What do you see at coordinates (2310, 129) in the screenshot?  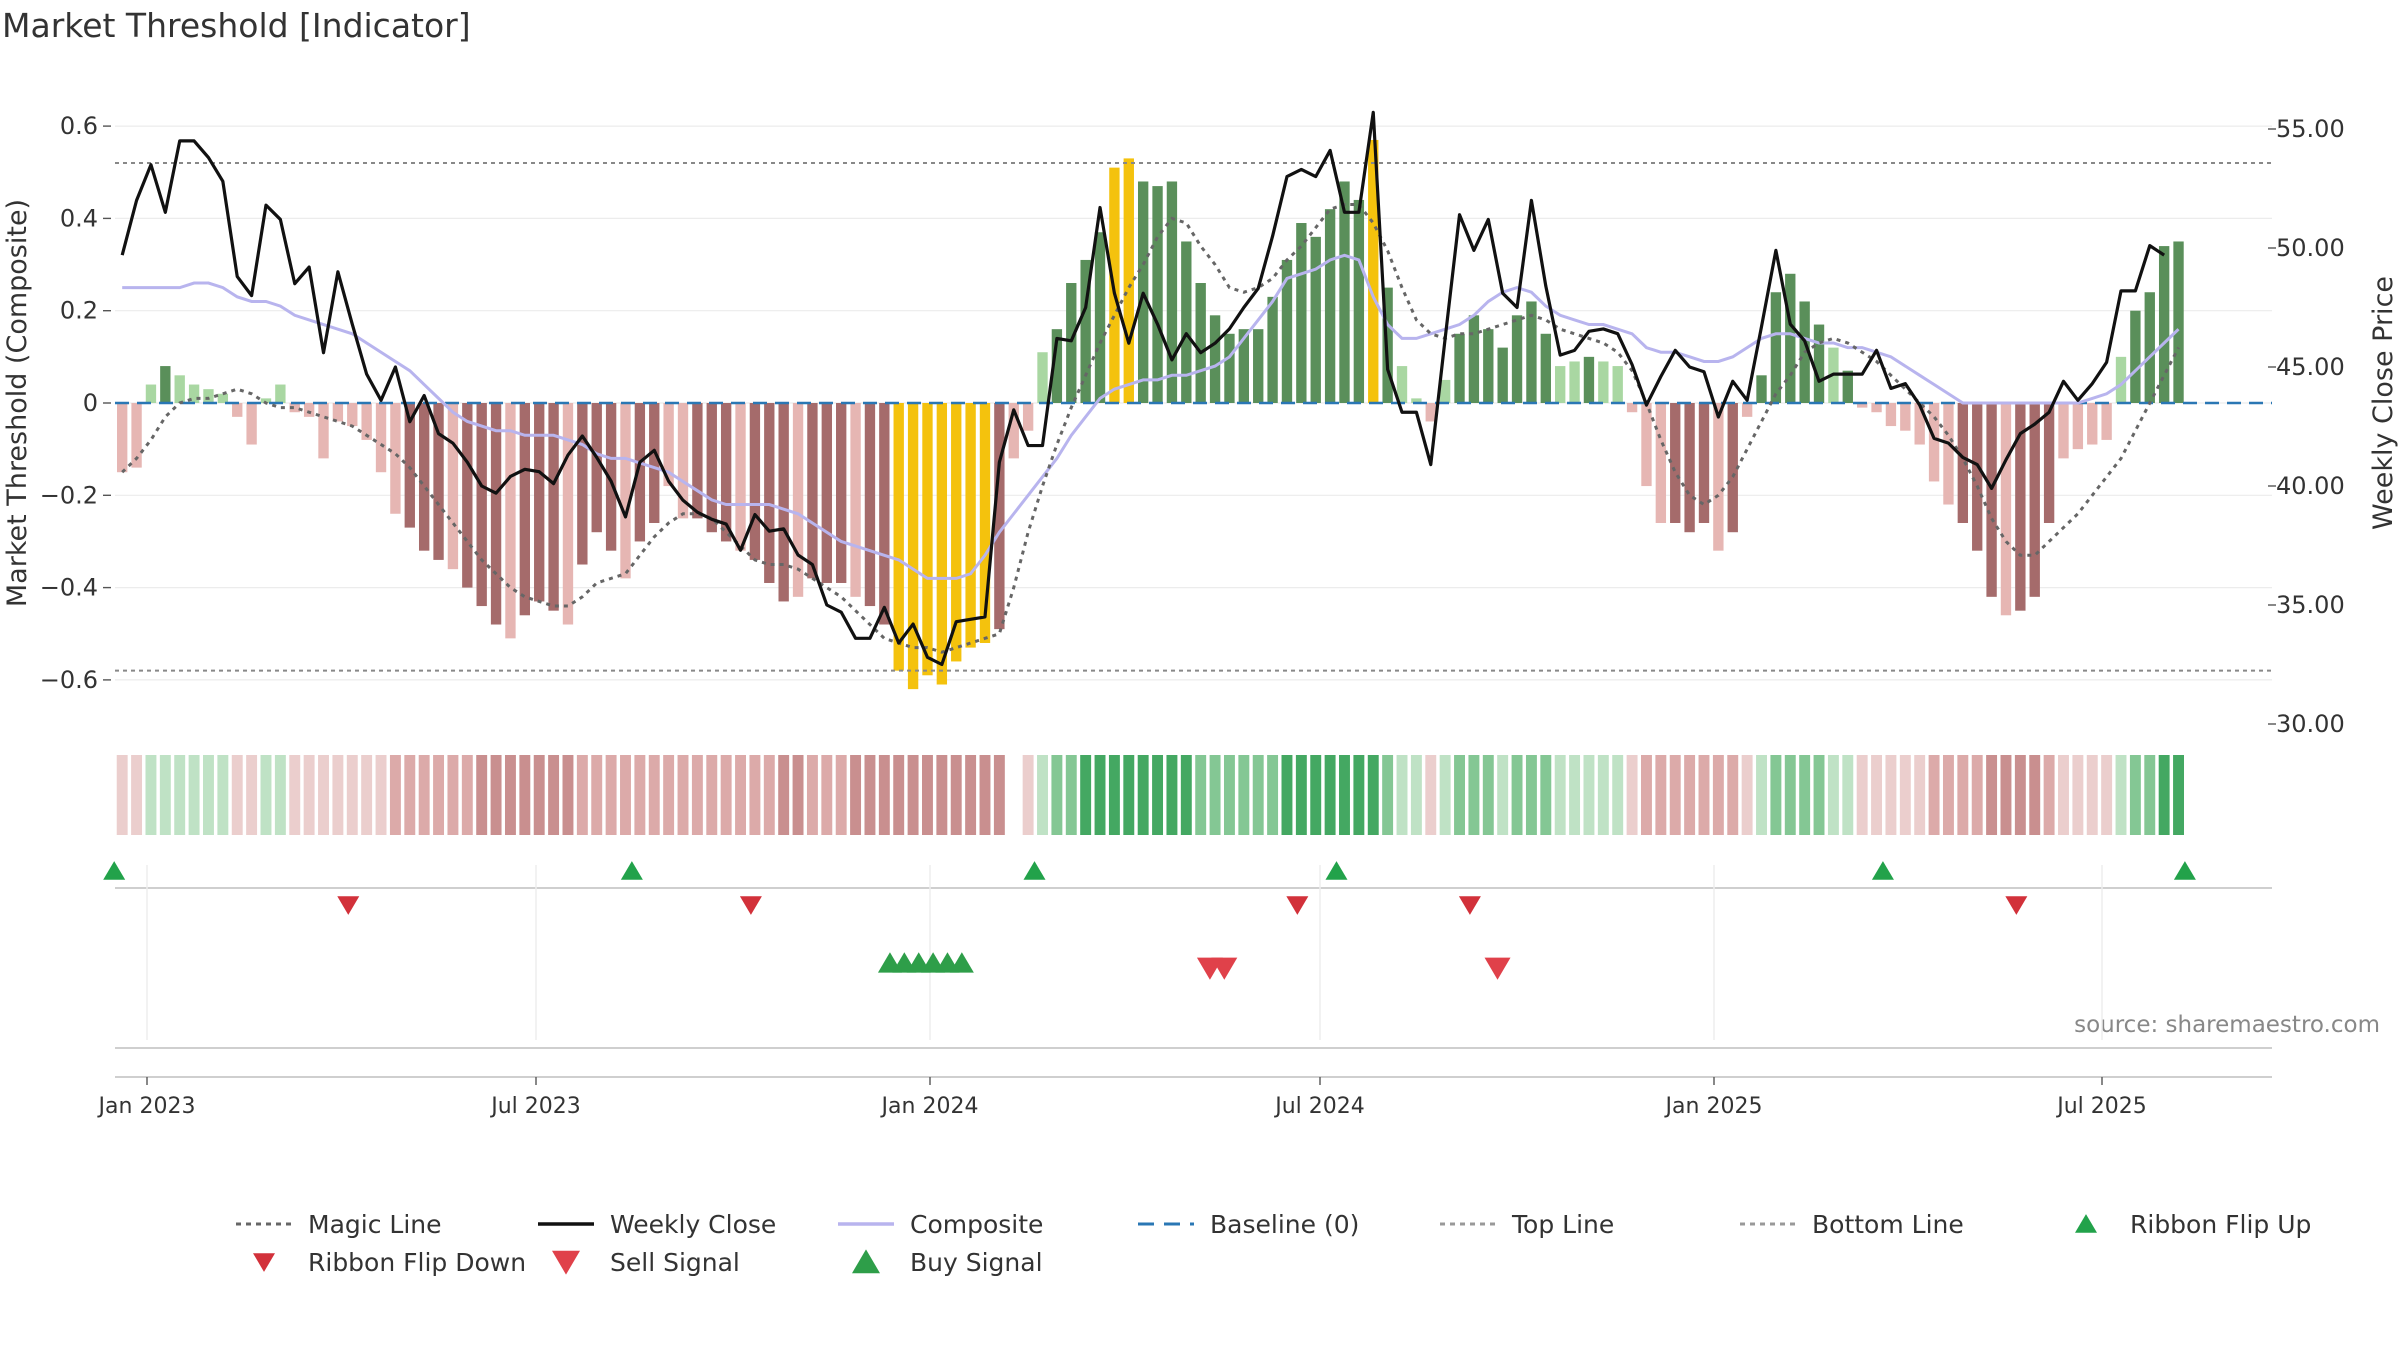 I see `right-tick-label: 55.00` at bounding box center [2310, 129].